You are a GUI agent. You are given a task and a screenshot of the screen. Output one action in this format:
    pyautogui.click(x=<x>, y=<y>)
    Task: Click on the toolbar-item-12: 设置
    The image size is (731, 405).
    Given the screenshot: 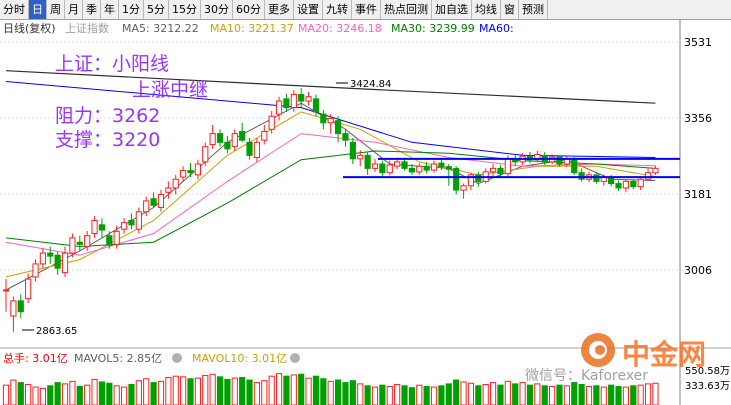 What is the action you would take?
    pyautogui.click(x=308, y=9)
    